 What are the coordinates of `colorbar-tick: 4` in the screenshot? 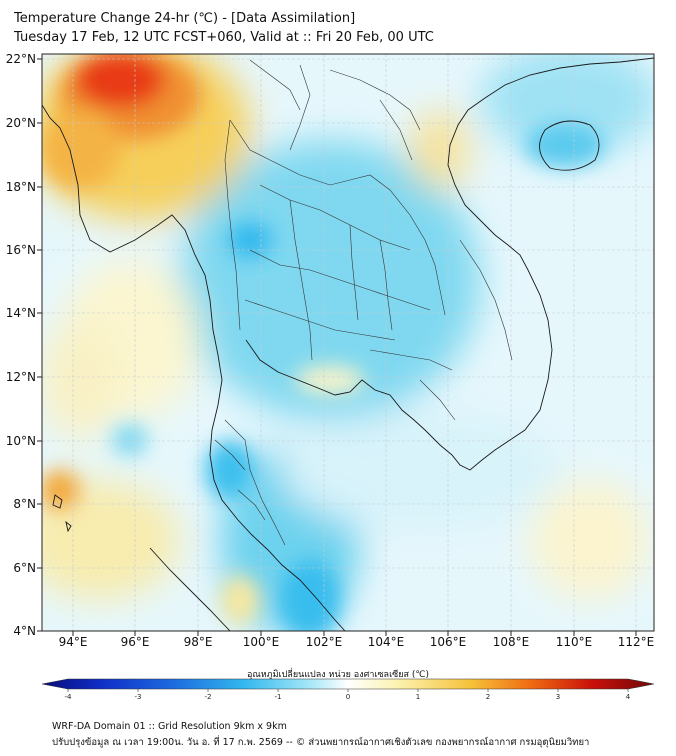 It's located at (628, 697).